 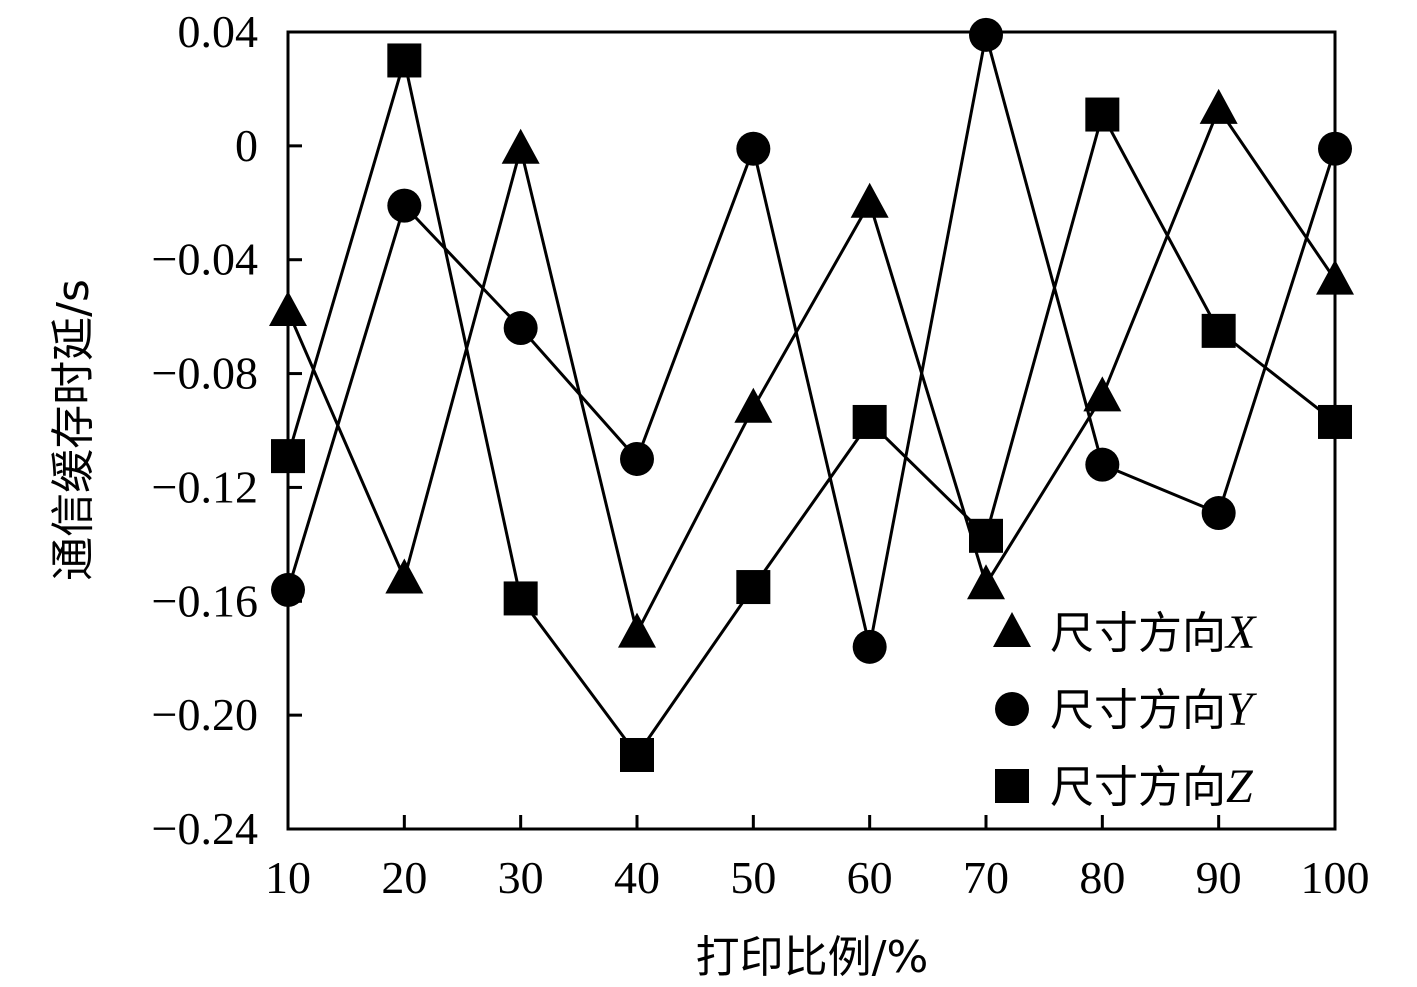 I want to click on legend-marker-z, so click(x=1012, y=786).